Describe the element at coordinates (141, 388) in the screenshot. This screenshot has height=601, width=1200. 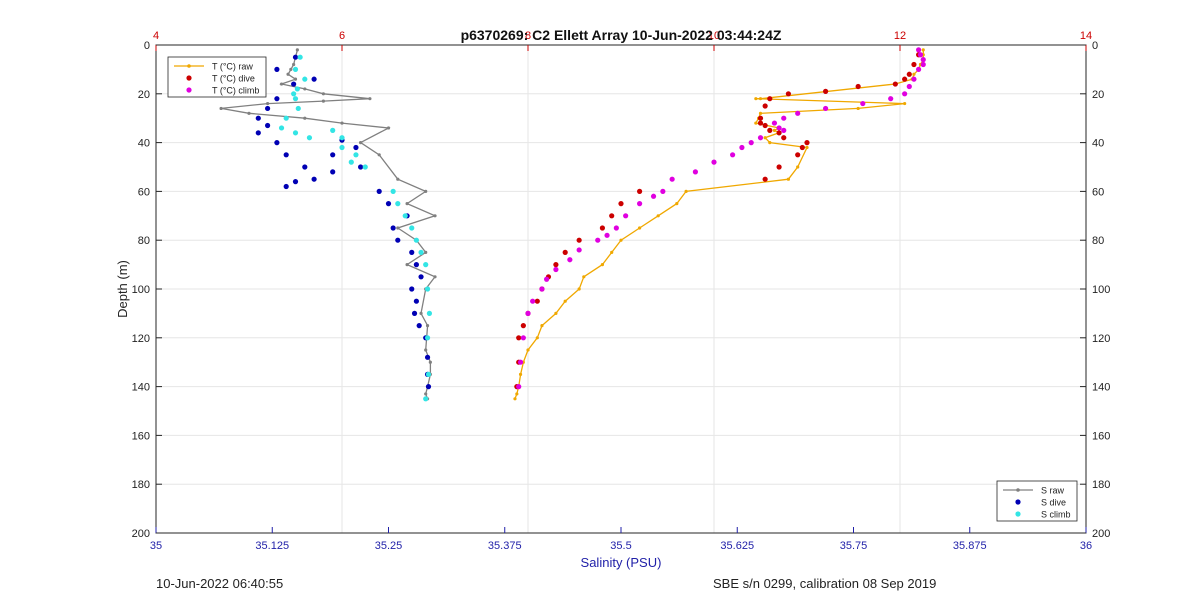
I see `y-left-tick-label: 140` at that location.